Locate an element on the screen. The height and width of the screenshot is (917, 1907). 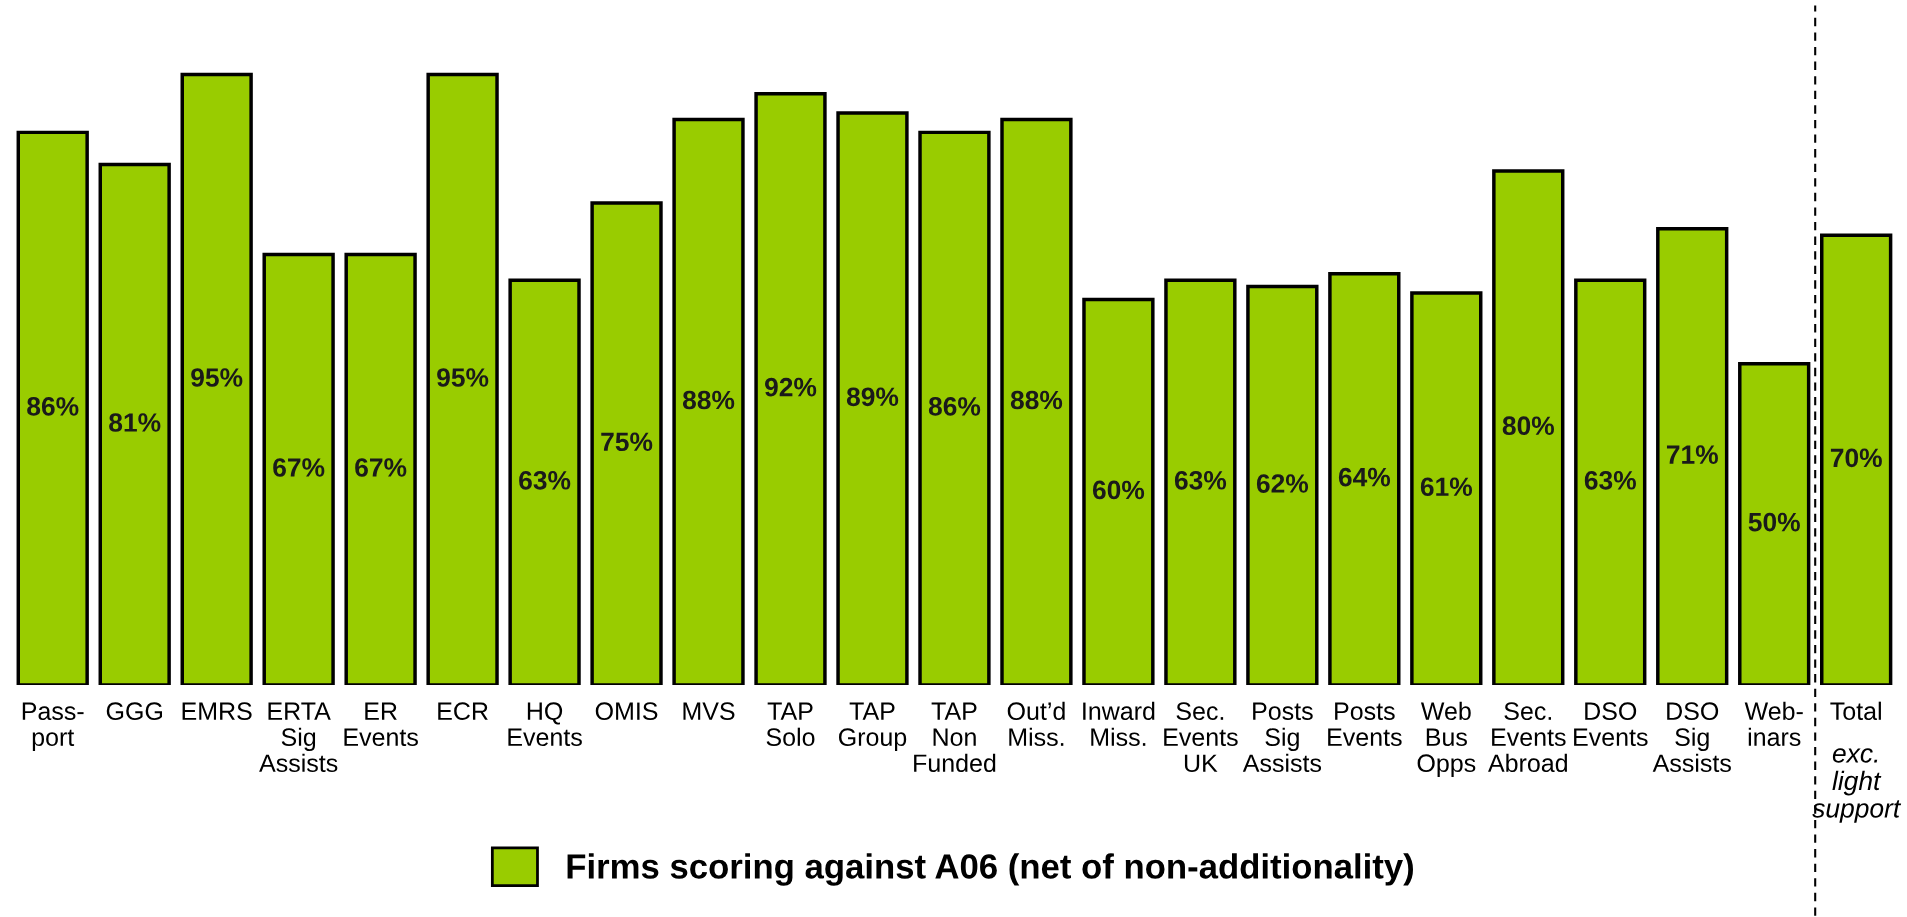
x-tick-label: Pass- port is located at coordinates (53, 726).